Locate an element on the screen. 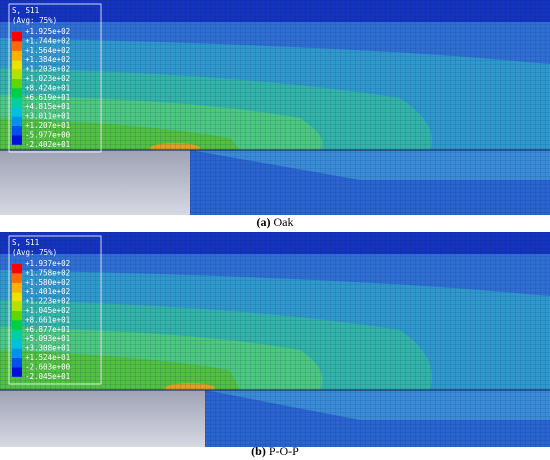  legend-value: +1.023e+02 is located at coordinates (47, 78).